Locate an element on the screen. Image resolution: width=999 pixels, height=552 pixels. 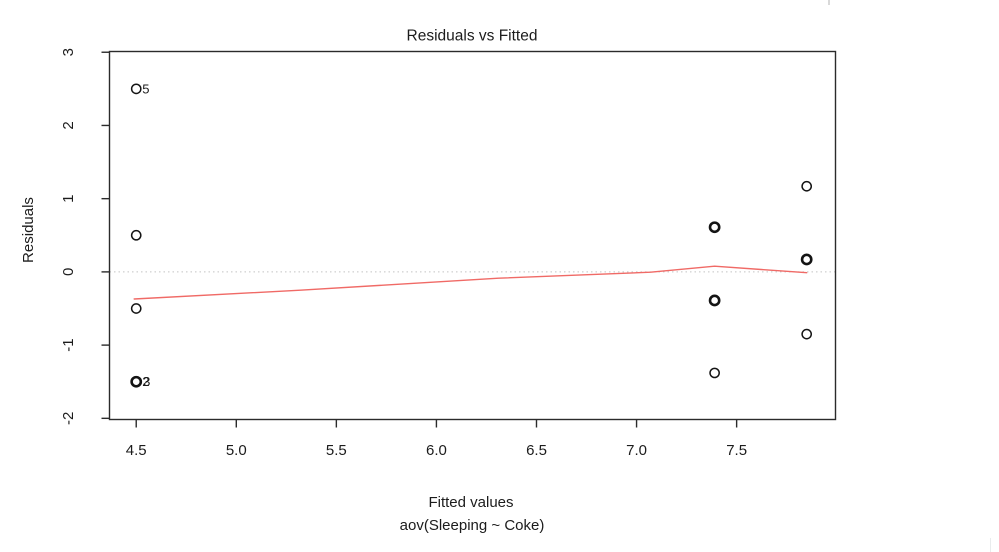
x-axis-sublabel: aov(Sleeping ~ Coke) is located at coordinates (472, 525).